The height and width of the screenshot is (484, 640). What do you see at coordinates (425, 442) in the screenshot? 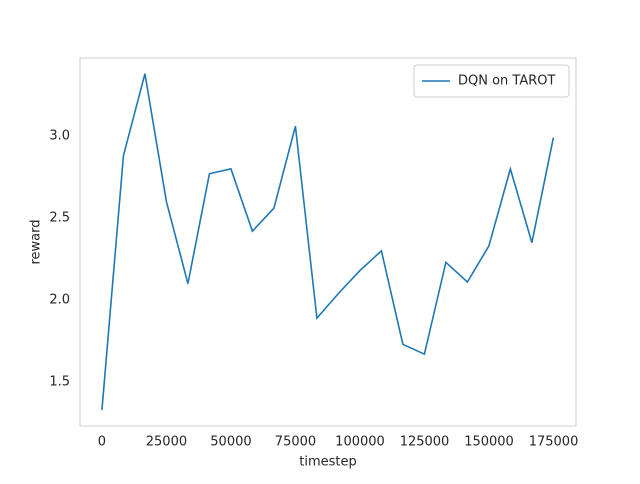
I see `x-tick-label: 125000` at bounding box center [425, 442].